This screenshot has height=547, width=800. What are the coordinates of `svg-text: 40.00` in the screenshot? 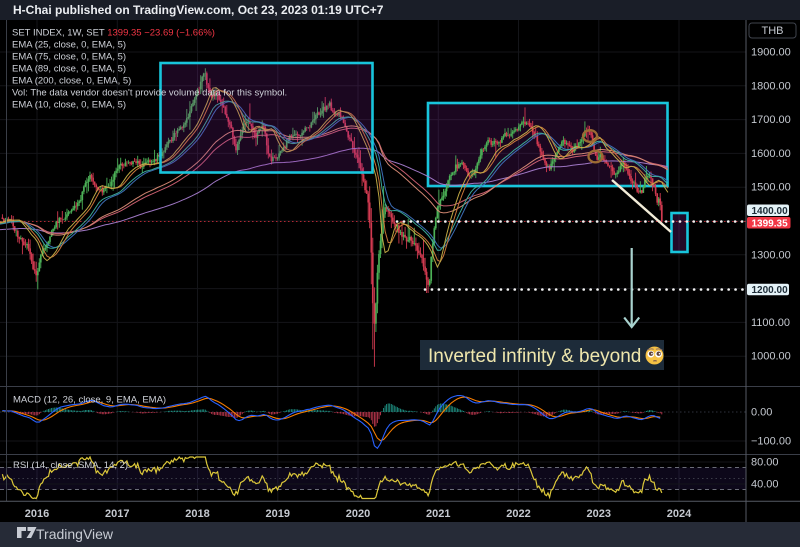 It's located at (765, 485).